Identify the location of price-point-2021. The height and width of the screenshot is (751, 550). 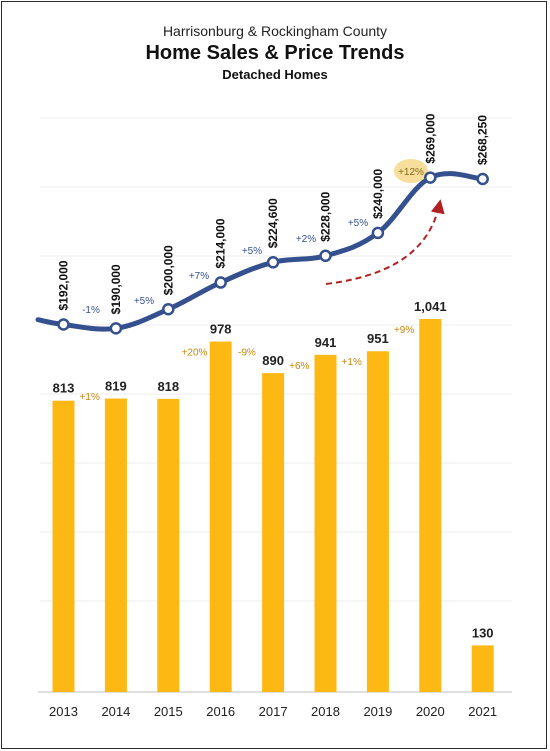
(482, 179).